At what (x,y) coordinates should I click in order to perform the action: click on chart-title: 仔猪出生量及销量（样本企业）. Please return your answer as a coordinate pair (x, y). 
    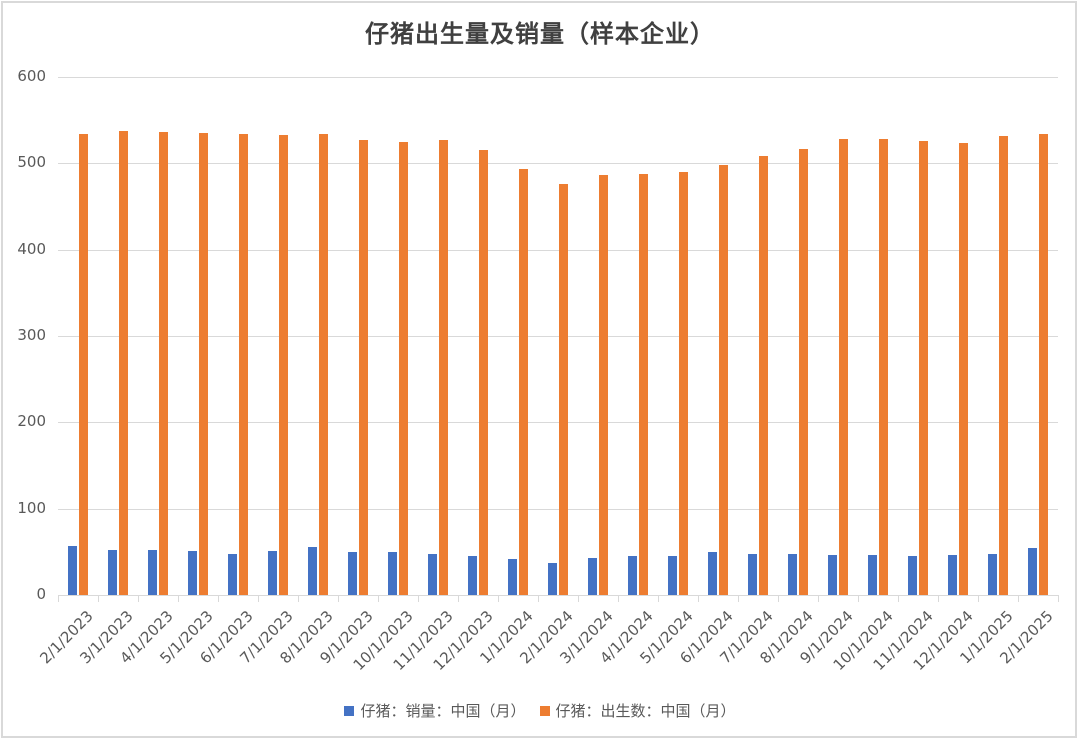
    Looking at the image, I should click on (540, 34).